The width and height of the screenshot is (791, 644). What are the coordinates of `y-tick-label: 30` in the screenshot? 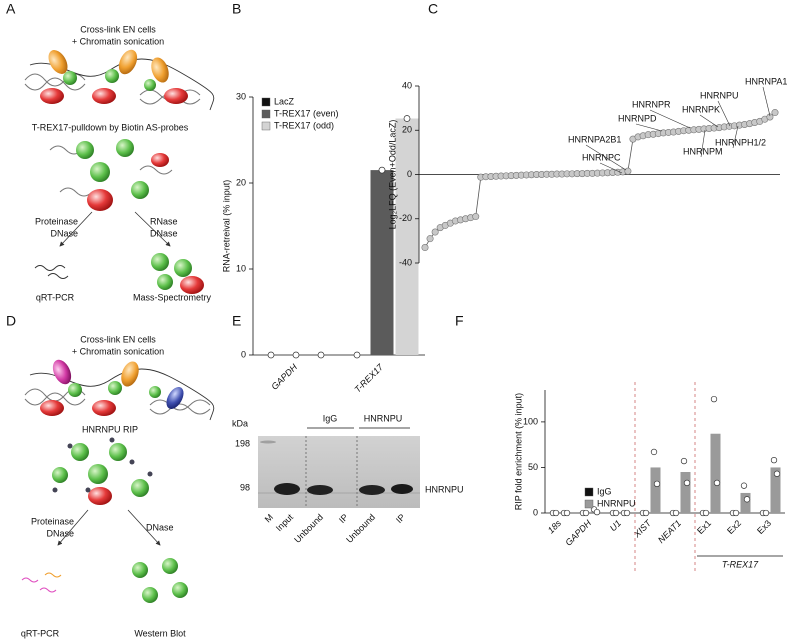 It's located at (241, 96).